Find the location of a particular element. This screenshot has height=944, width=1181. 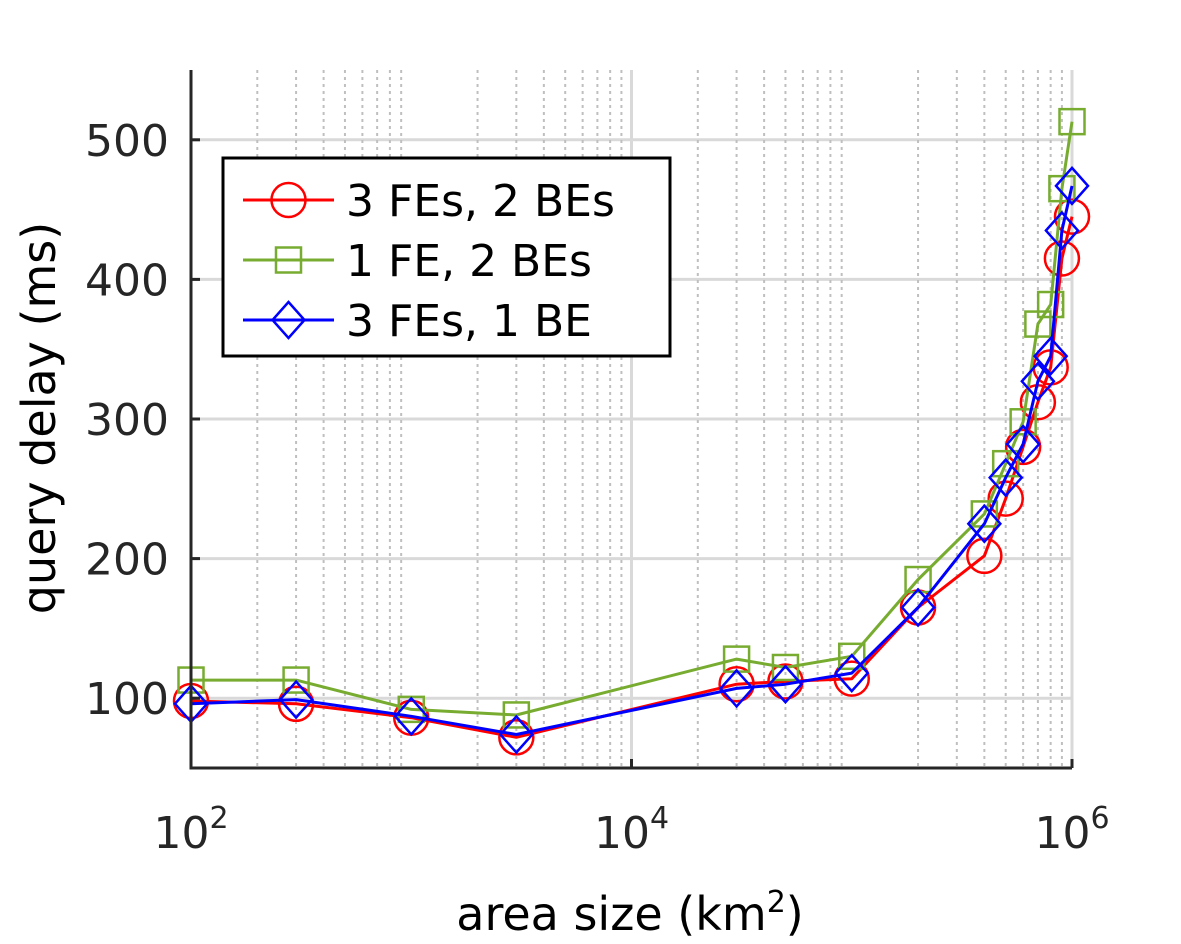

y-tick-label: 400 is located at coordinates (127, 280).